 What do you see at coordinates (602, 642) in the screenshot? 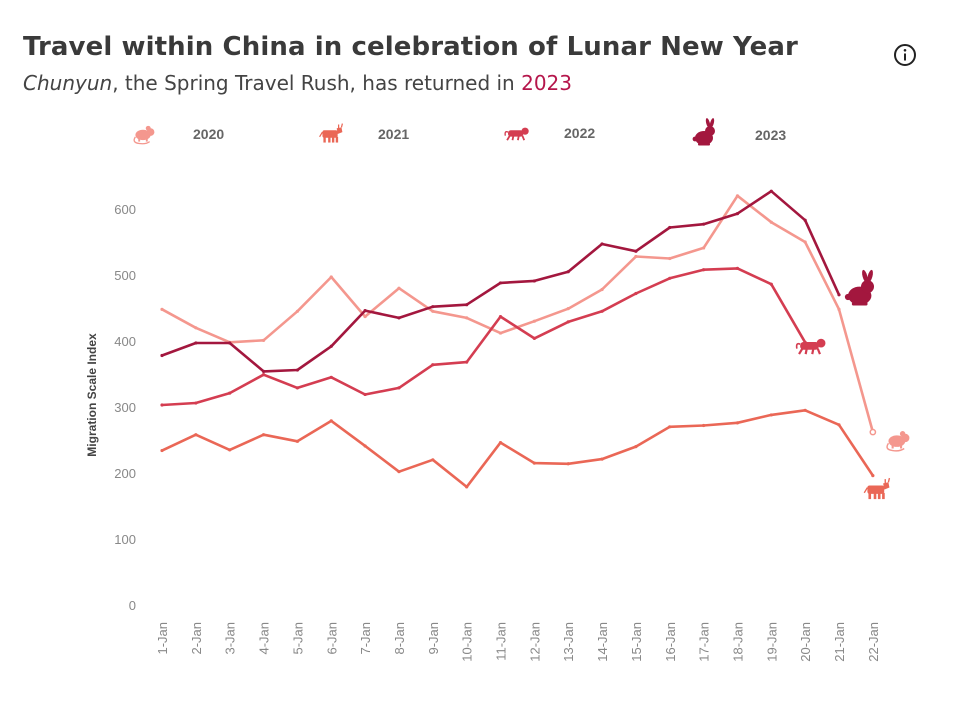
I see `x-tick-label: 14-Jan` at bounding box center [602, 642].